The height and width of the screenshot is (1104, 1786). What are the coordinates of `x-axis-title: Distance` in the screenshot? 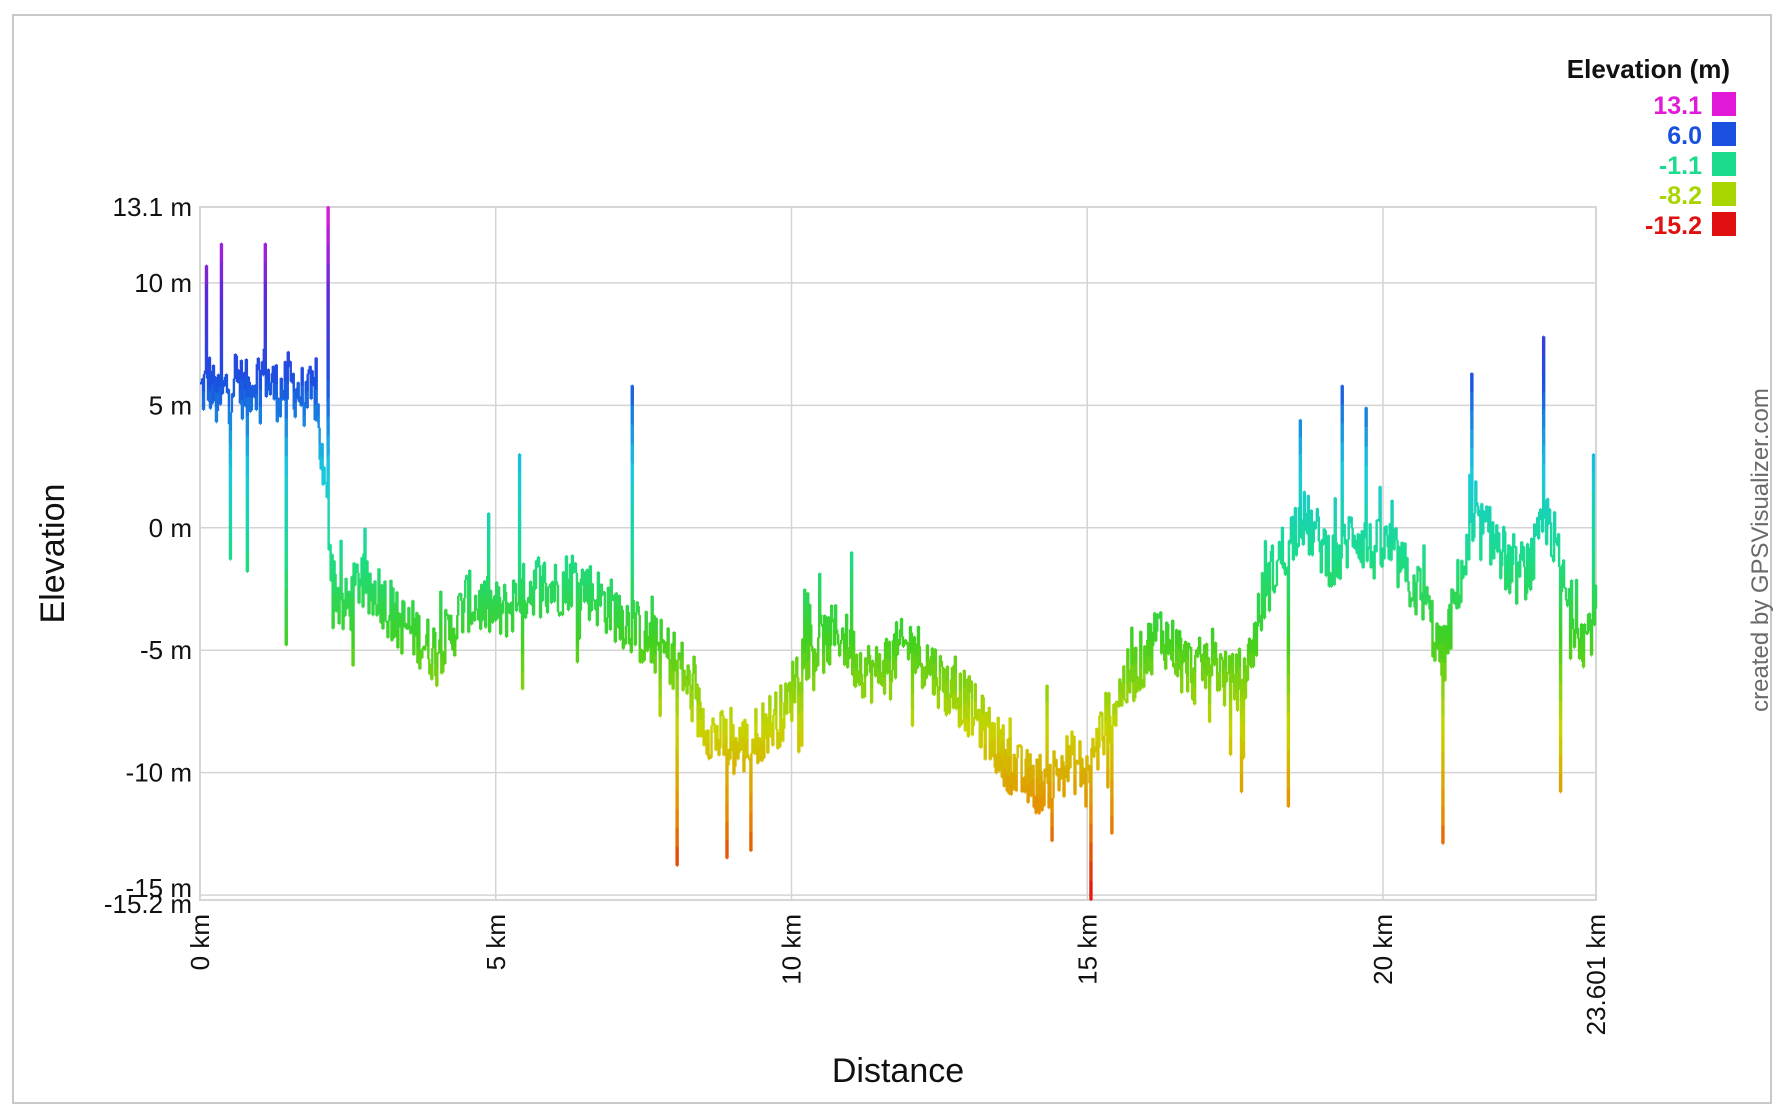 It's located at (898, 1069).